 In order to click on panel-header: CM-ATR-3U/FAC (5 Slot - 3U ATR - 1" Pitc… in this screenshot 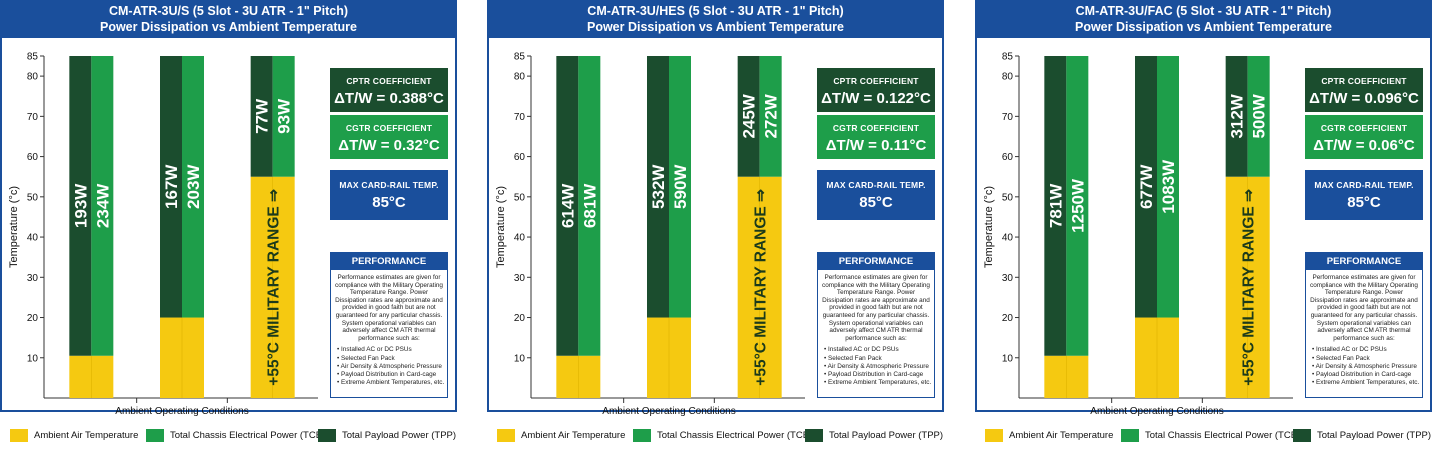, I will do `click(1203, 19)`.